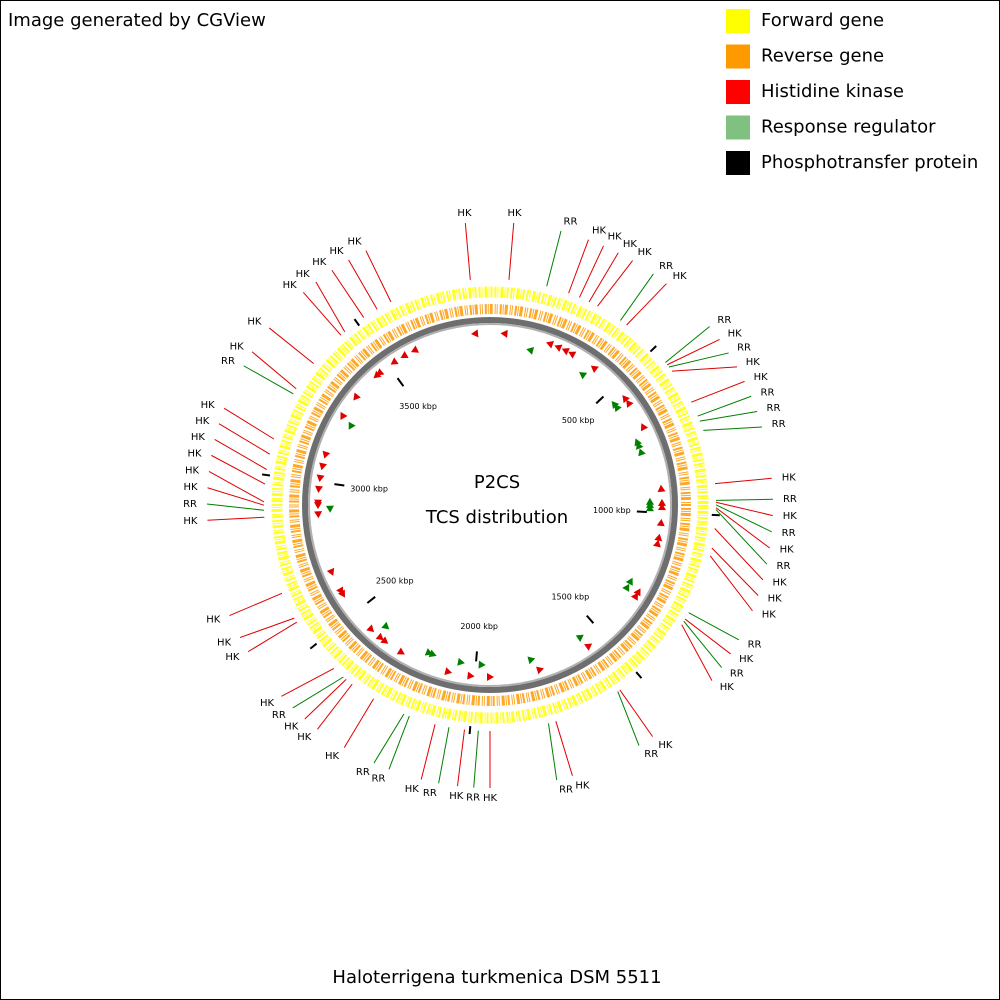 This screenshot has width=1000, height=1000. What do you see at coordinates (496, 517) in the screenshot?
I see `map-subtitle: TCS distribution` at bounding box center [496, 517].